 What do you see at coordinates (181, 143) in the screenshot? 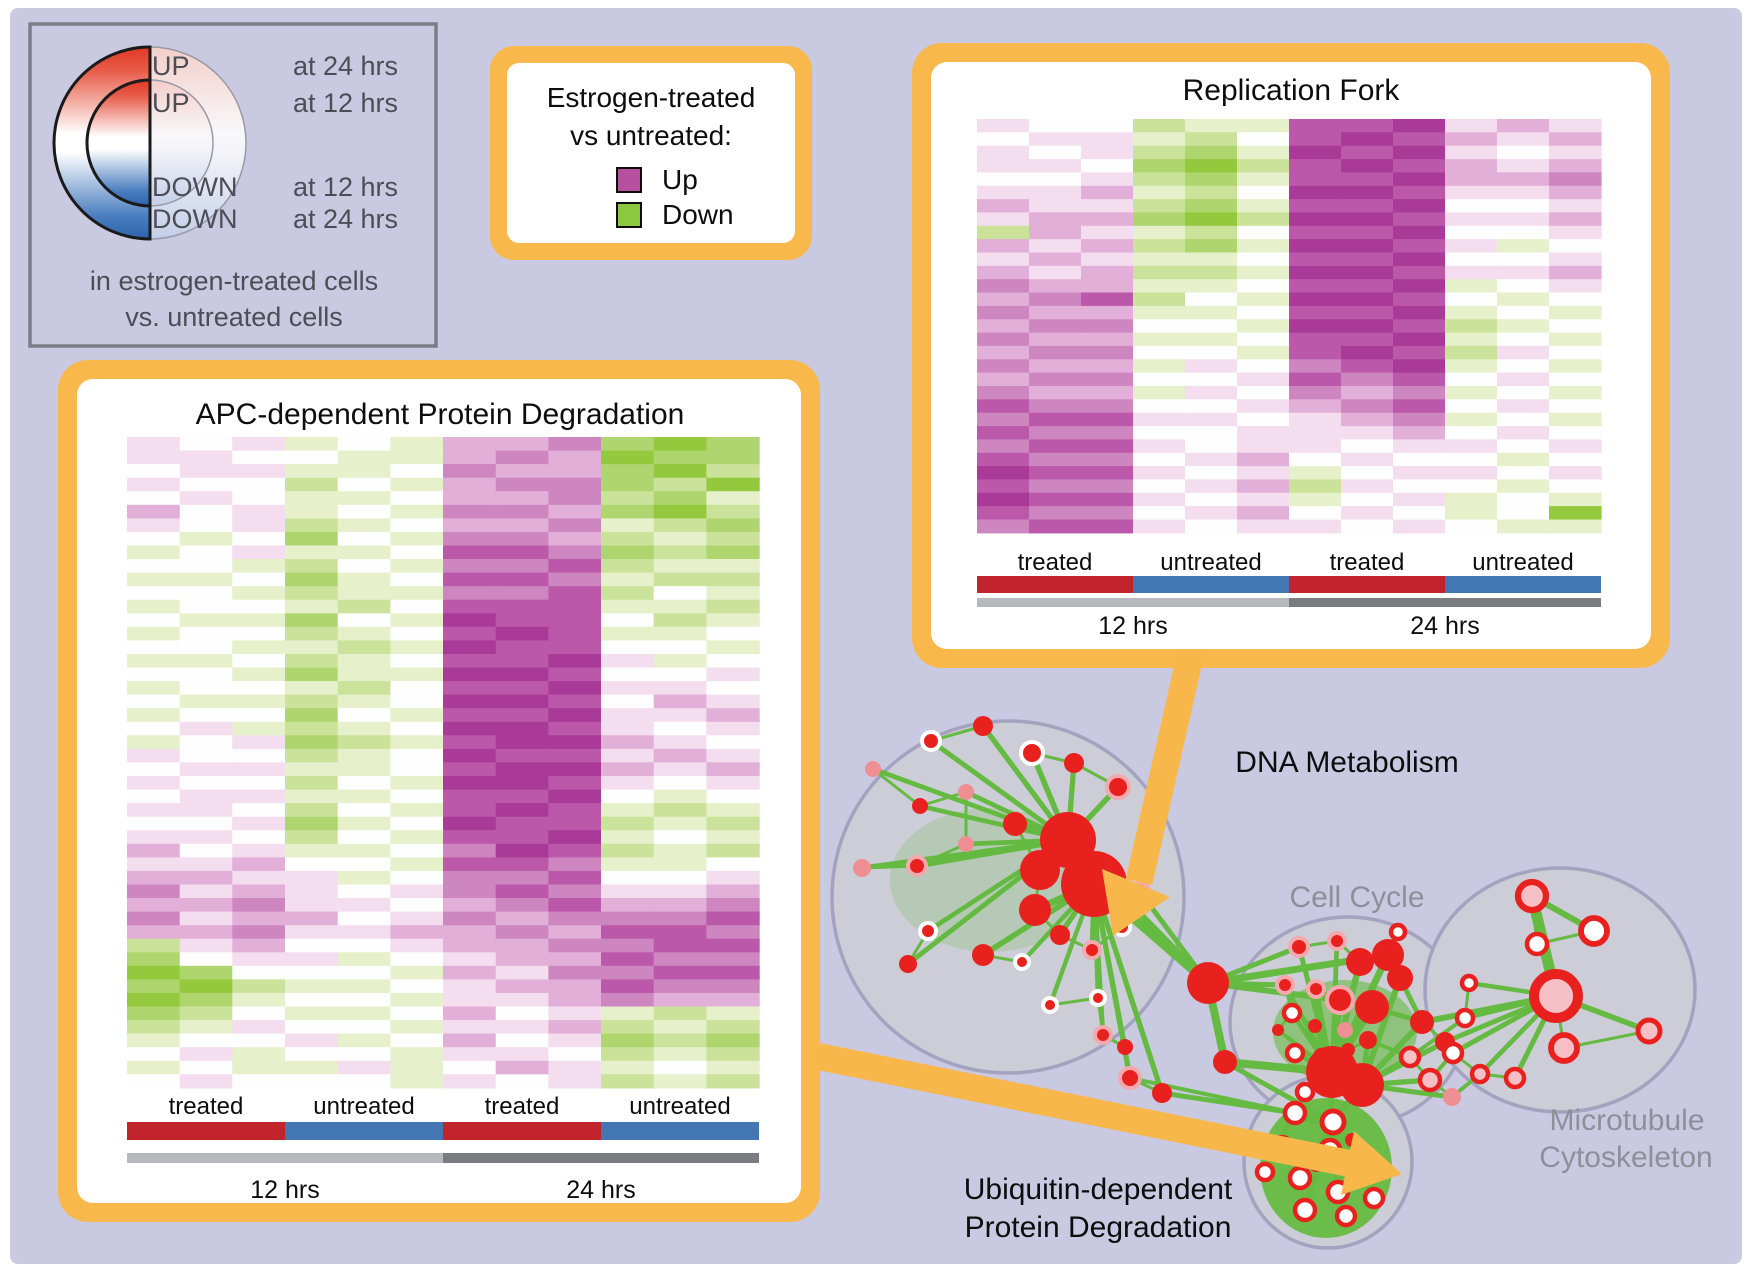
I see `inner-ring-right-half` at bounding box center [181, 143].